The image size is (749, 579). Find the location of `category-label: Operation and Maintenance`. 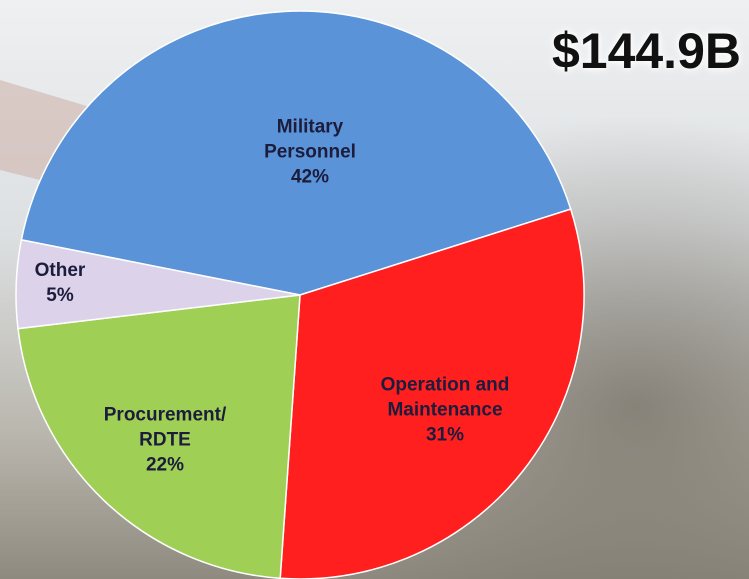

category-label: Operation and Maintenance is located at coordinates (445, 397).